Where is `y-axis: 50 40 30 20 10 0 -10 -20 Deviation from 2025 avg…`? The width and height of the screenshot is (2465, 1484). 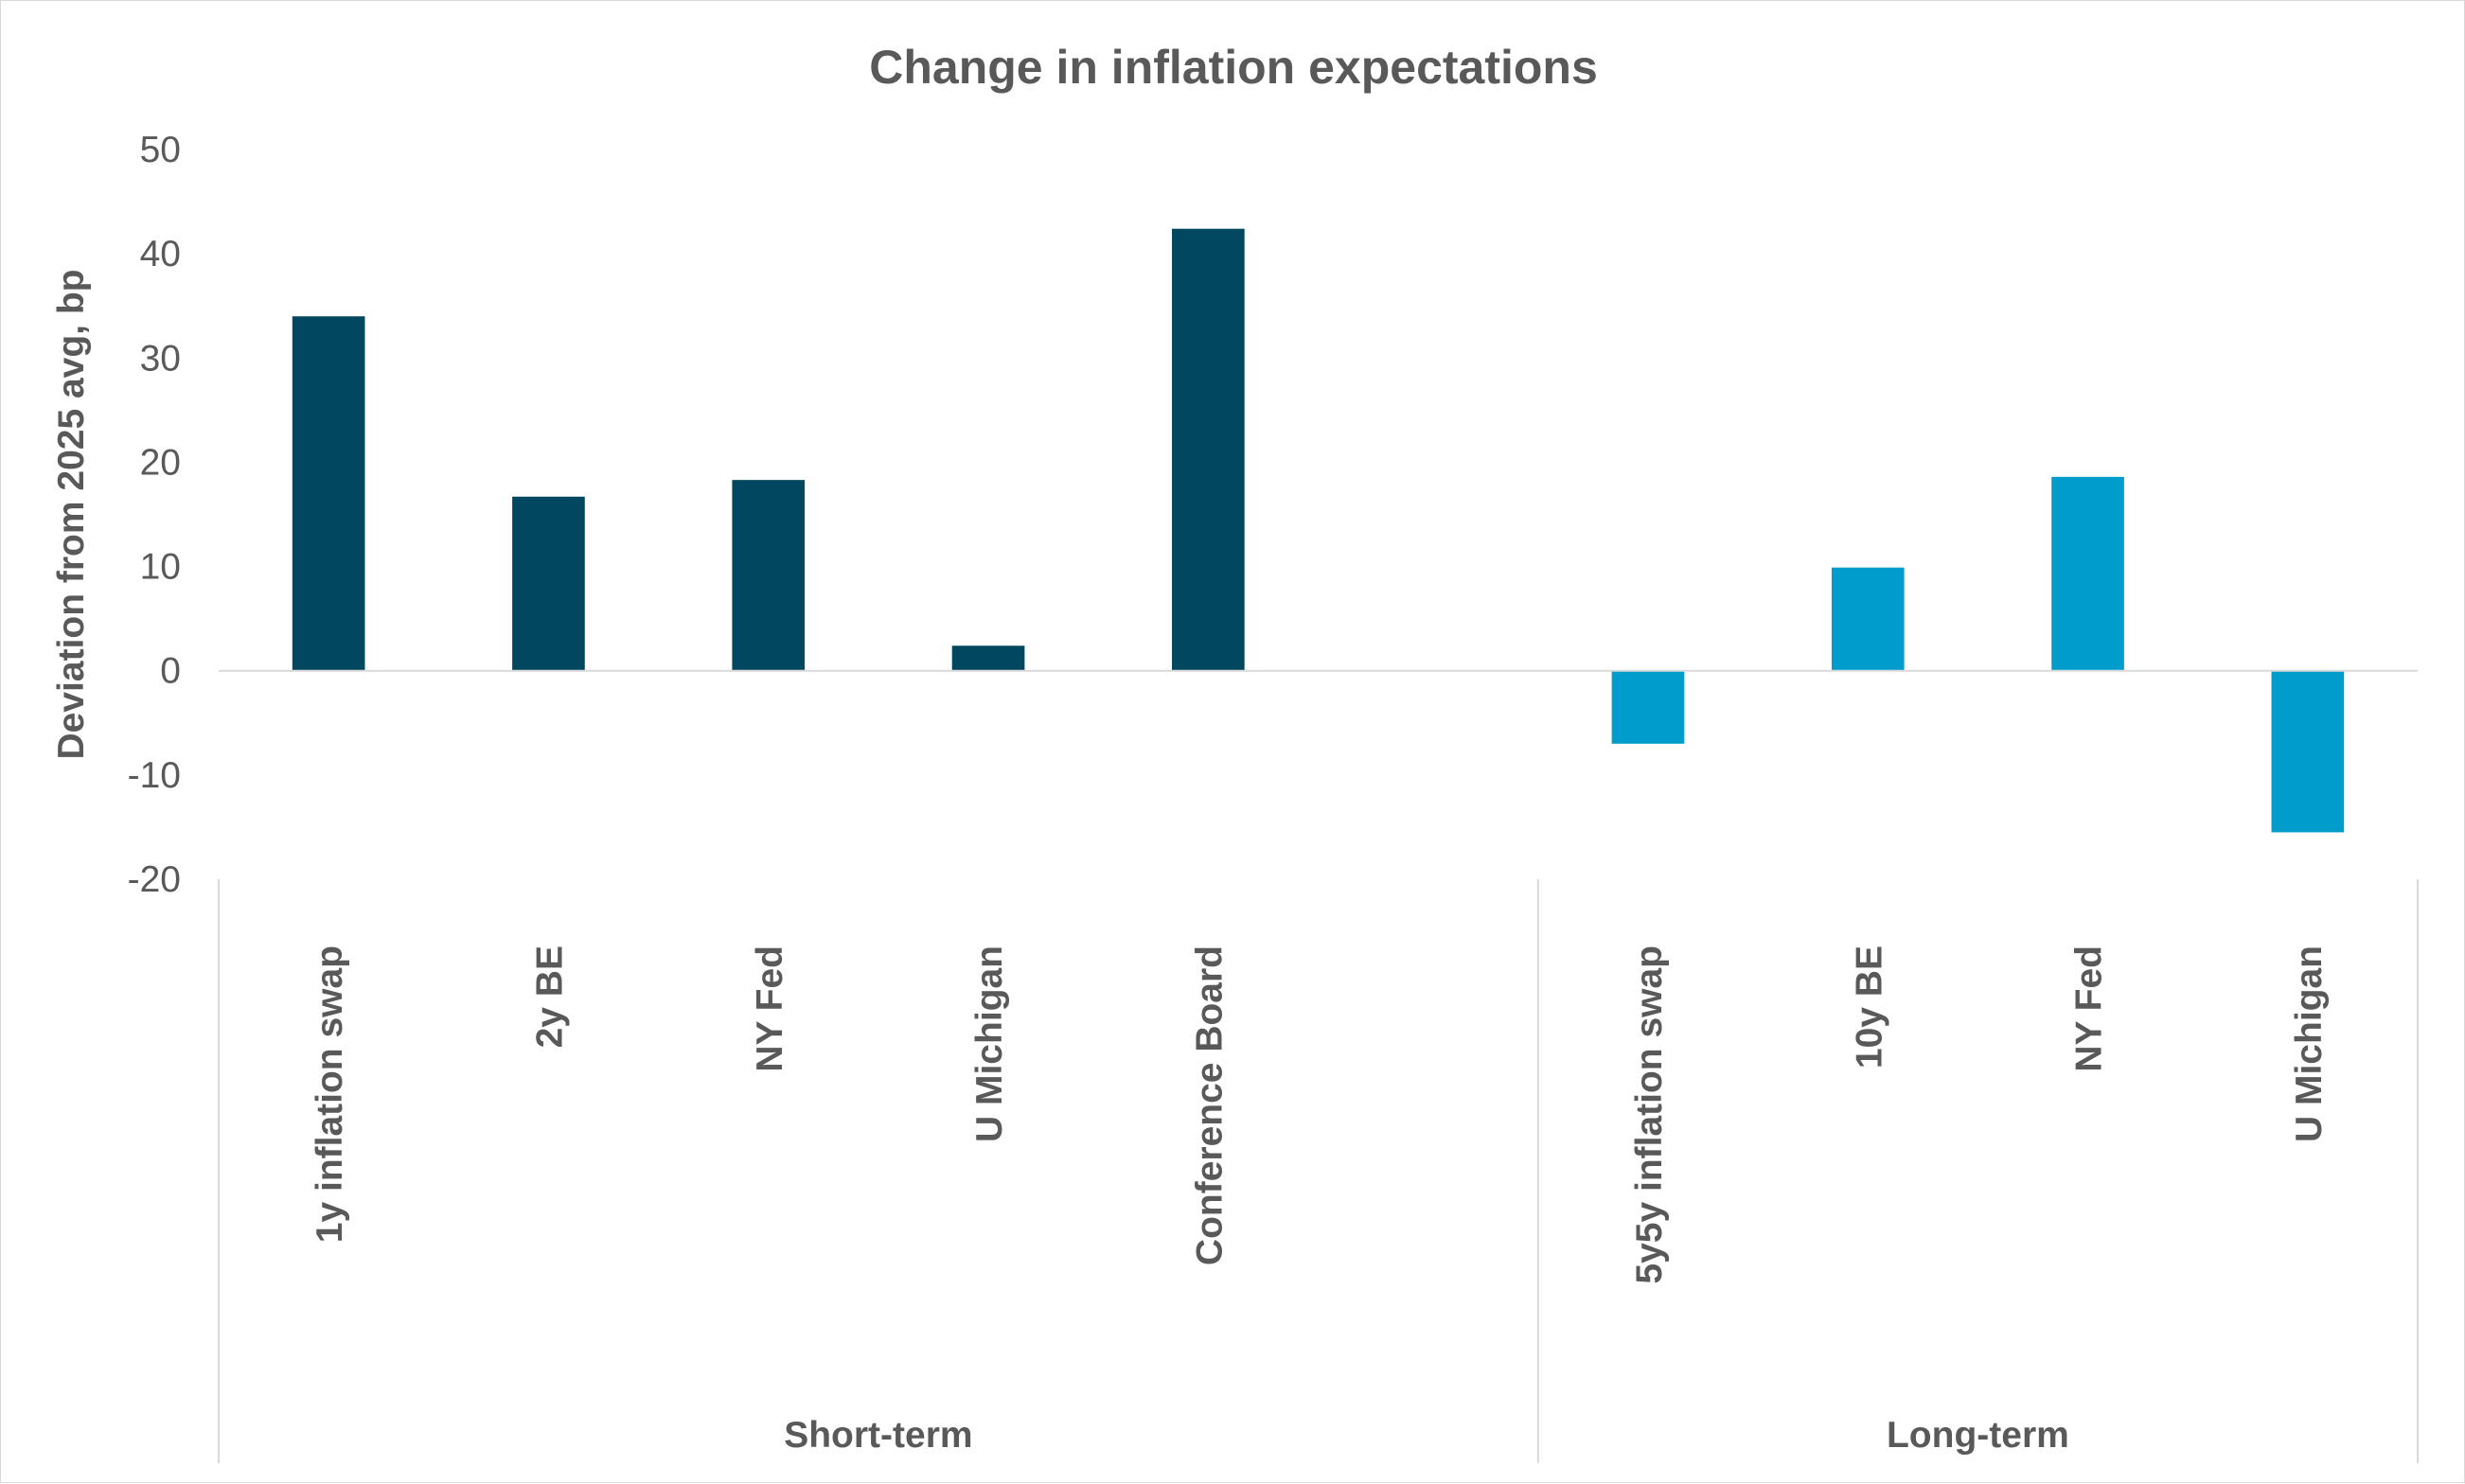
y-axis: 50 40 30 20 10 0 -10 -20 Deviation from 2025 avg… is located at coordinates (116, 515).